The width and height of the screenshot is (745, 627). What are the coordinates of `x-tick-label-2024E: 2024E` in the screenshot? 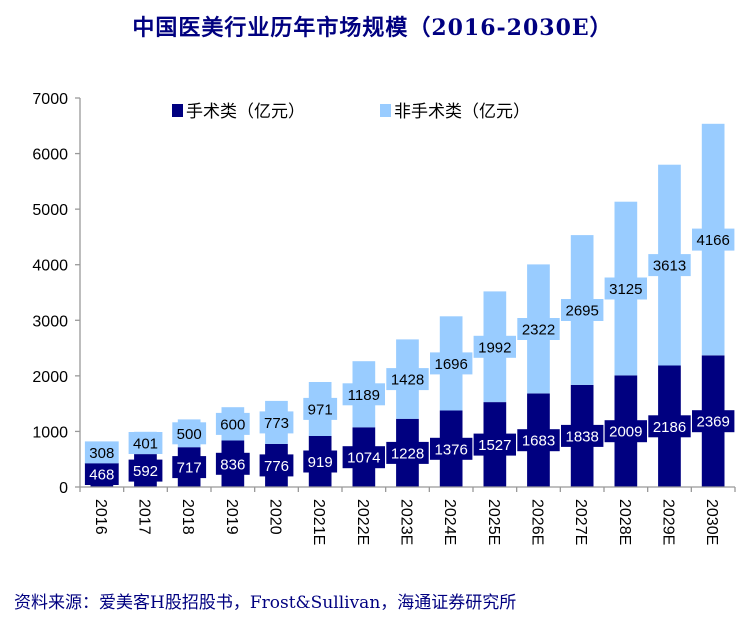 It's located at (449, 522).